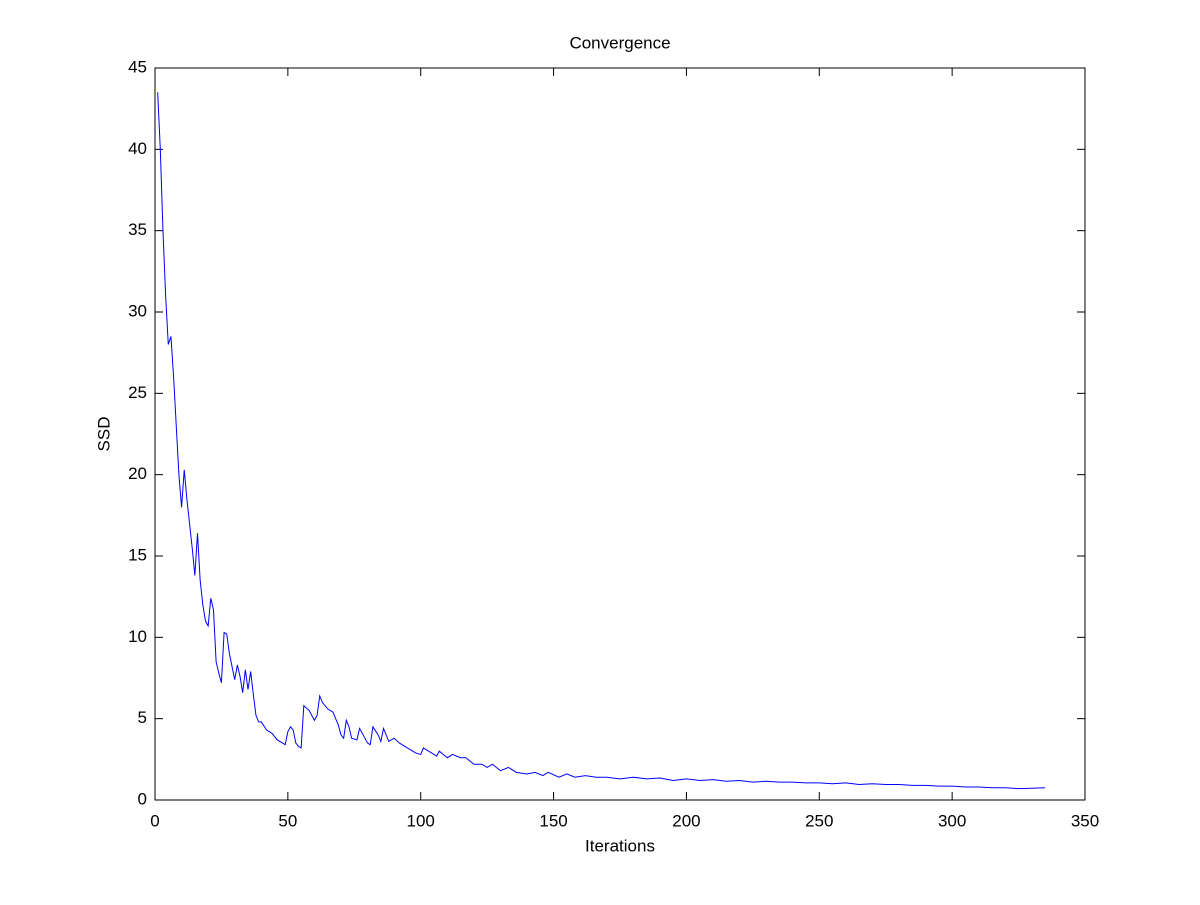 This screenshot has height=905, width=1200. Describe the element at coordinates (137, 148) in the screenshot. I see `y-tick-label: 40` at that location.